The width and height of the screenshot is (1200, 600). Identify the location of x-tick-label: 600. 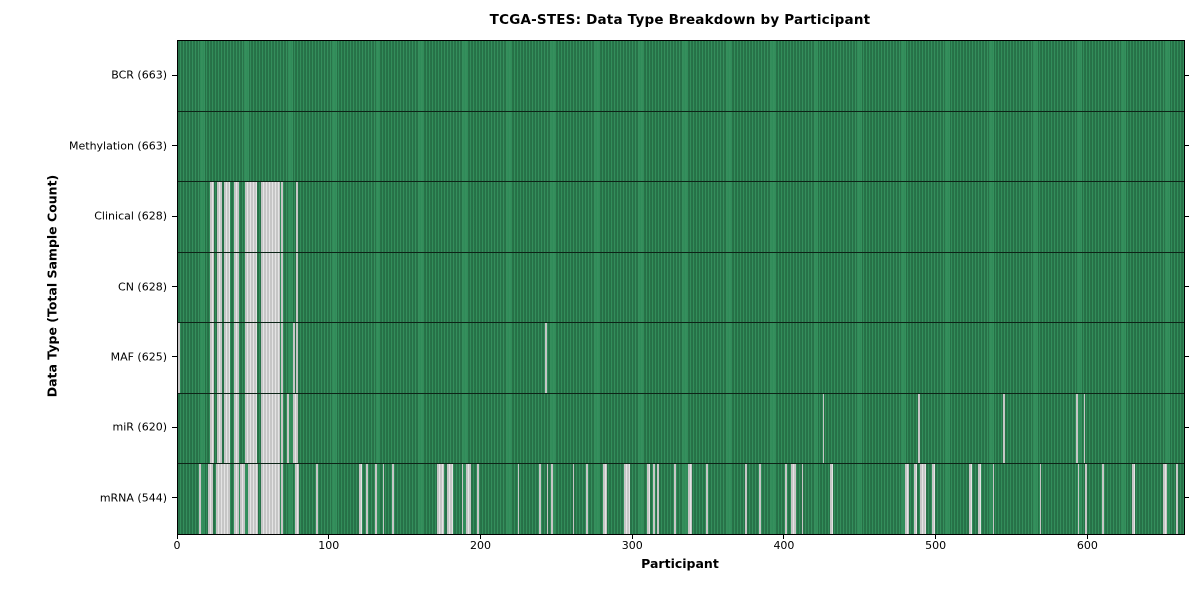
(1087, 545).